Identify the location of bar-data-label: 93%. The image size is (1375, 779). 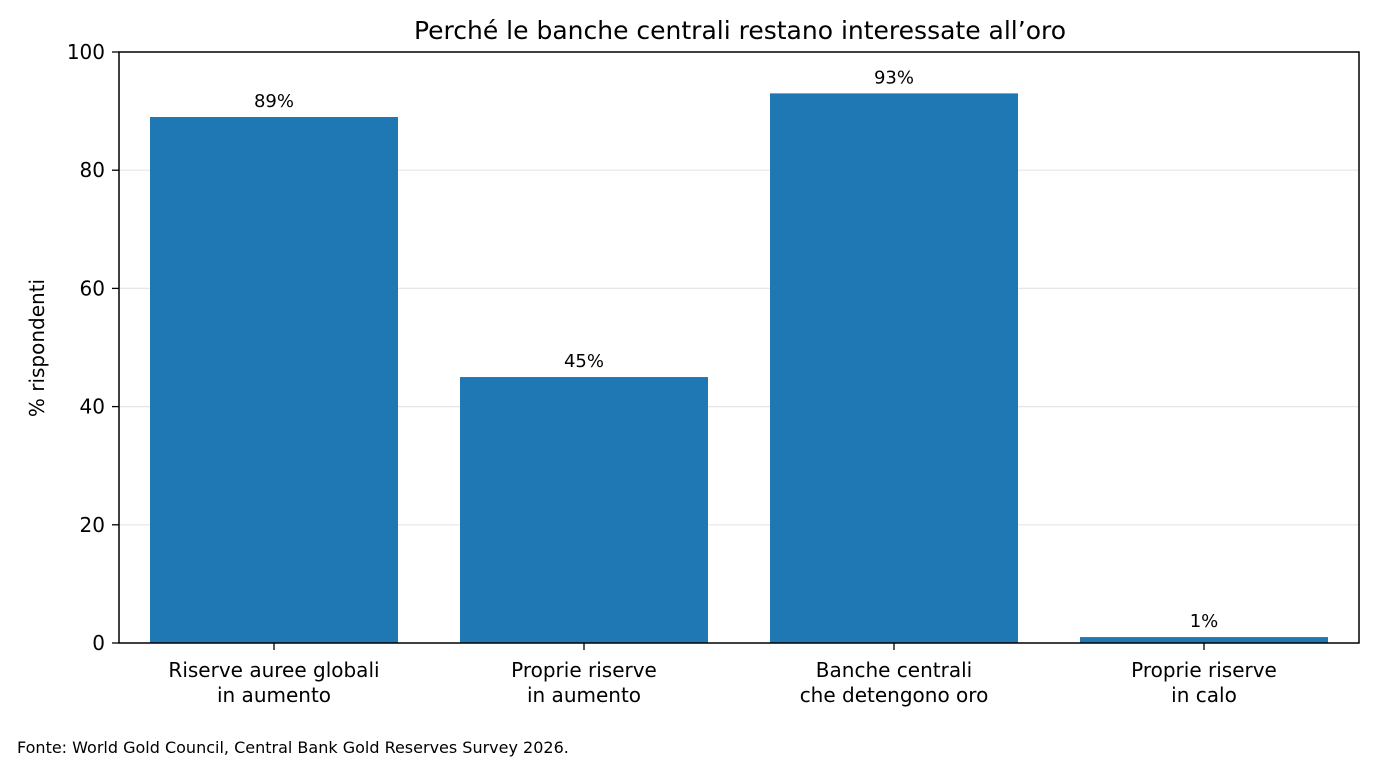
(894, 77).